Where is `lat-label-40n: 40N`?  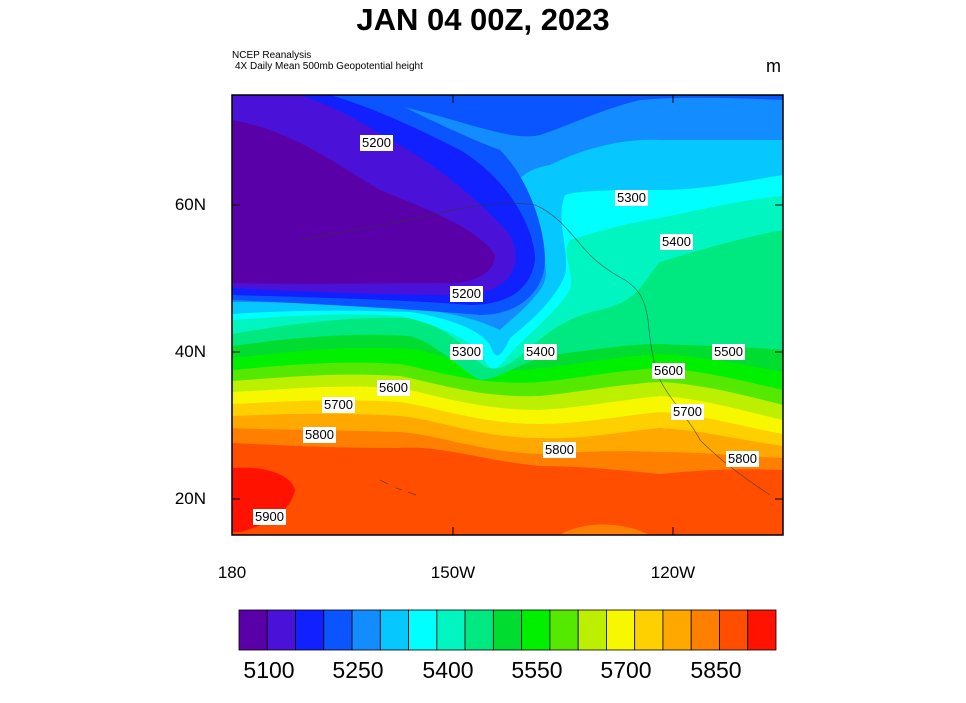
lat-label-40n: 40N is located at coordinates (190, 351).